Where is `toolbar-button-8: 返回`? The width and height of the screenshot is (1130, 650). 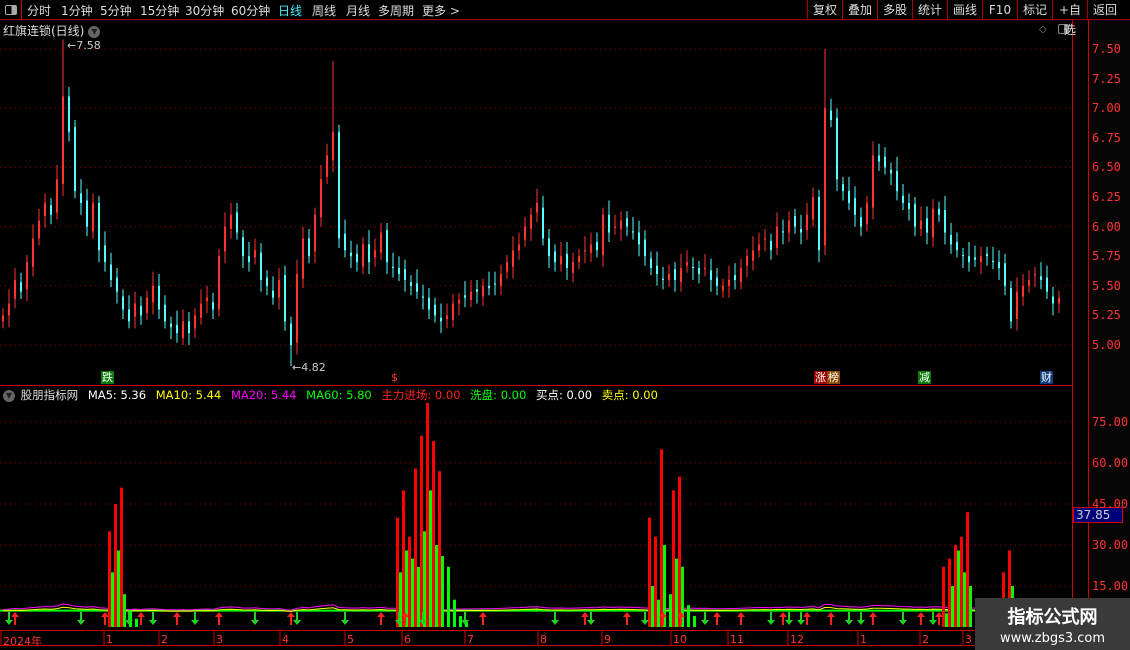 toolbar-button-8: 返回 is located at coordinates (1104, 10).